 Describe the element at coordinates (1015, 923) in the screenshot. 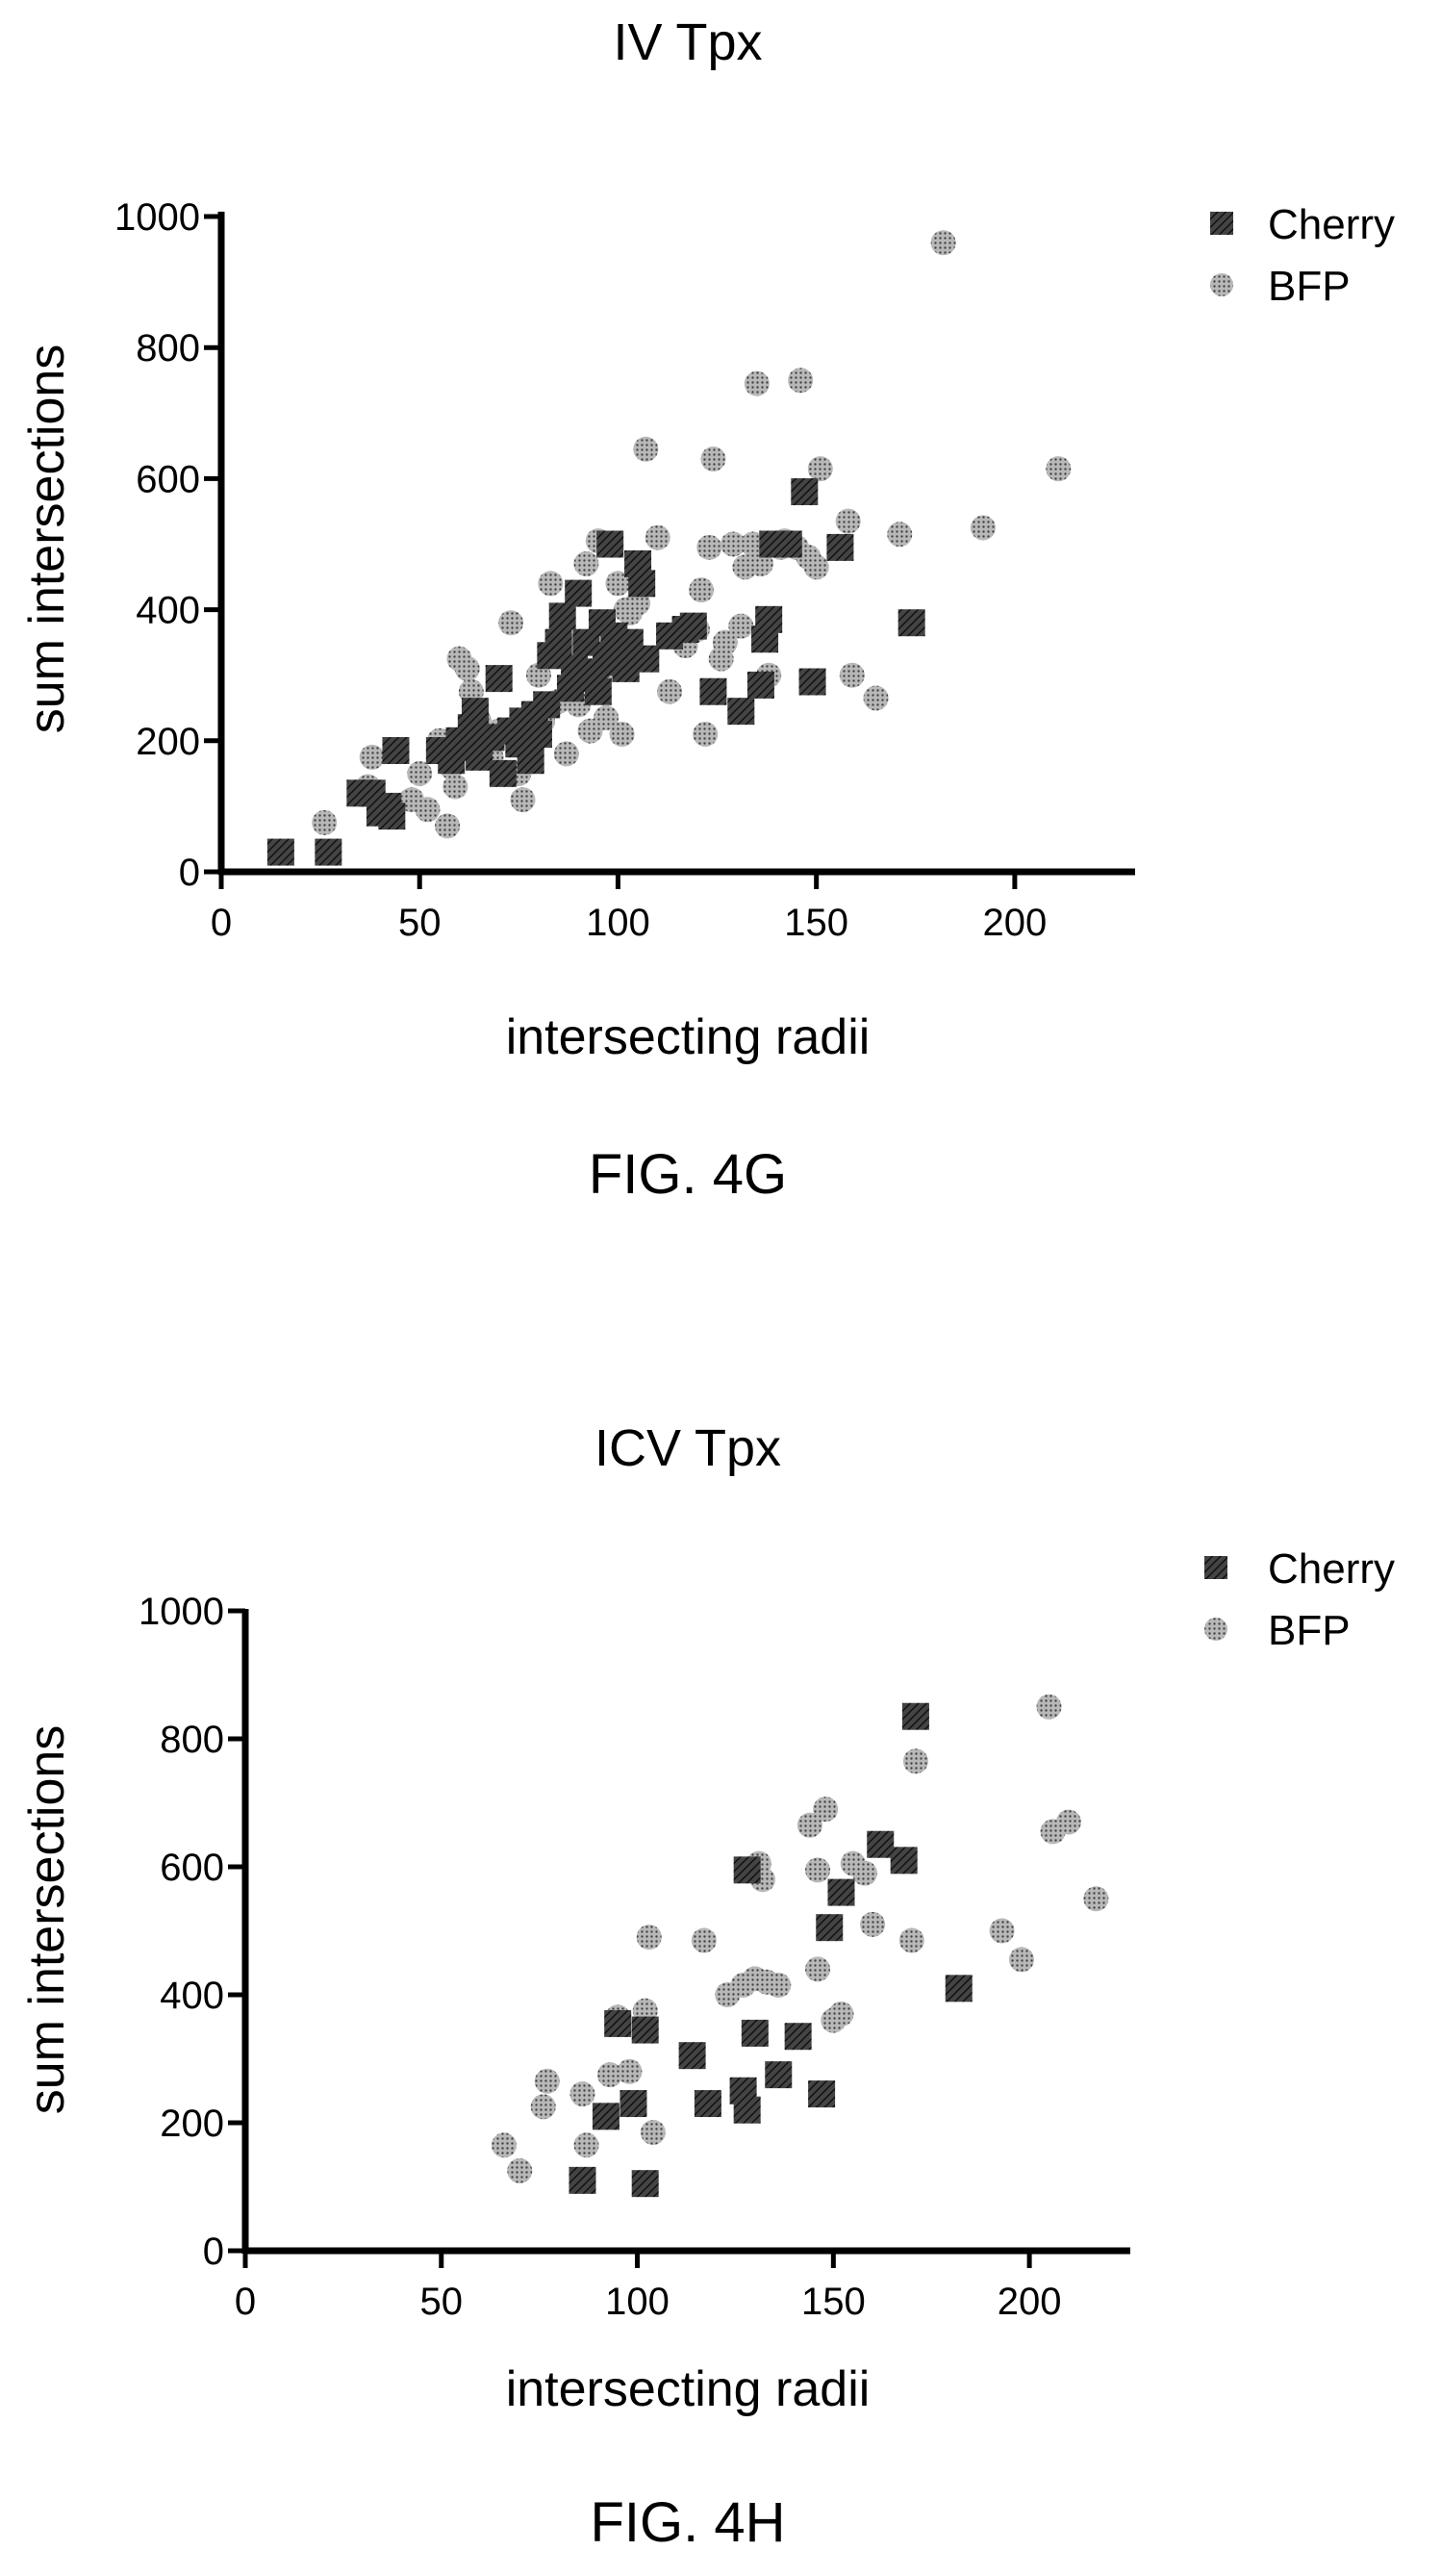

I see `x-tick-label: 200` at that location.